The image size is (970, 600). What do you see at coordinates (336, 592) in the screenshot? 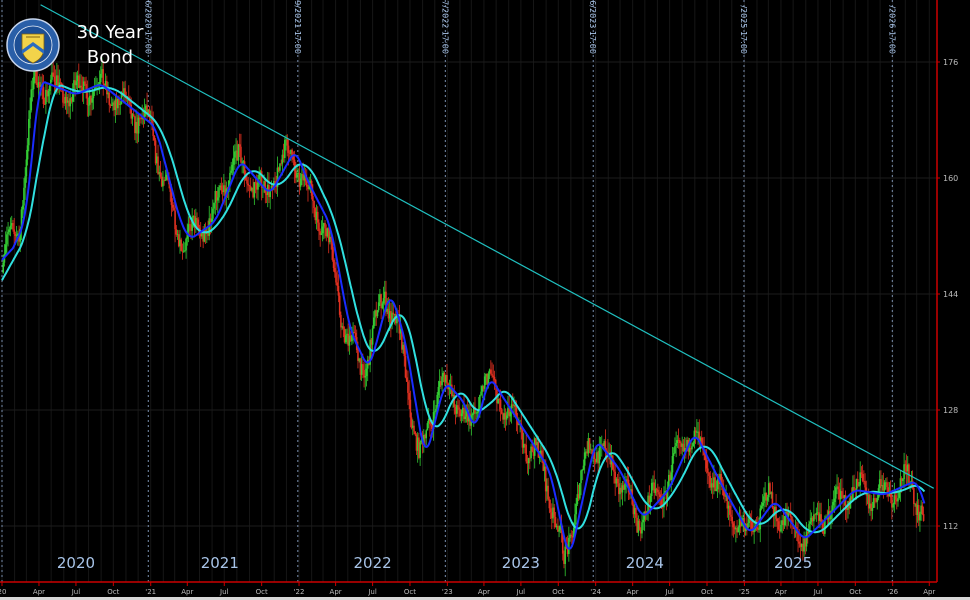
I see `x-tick-label: Apr` at bounding box center [336, 592].